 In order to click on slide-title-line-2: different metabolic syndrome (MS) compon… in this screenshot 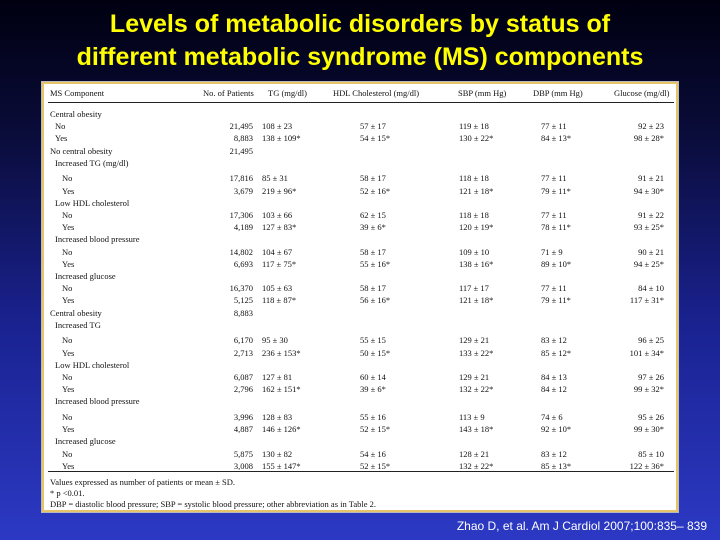, I will do `click(360, 57)`.